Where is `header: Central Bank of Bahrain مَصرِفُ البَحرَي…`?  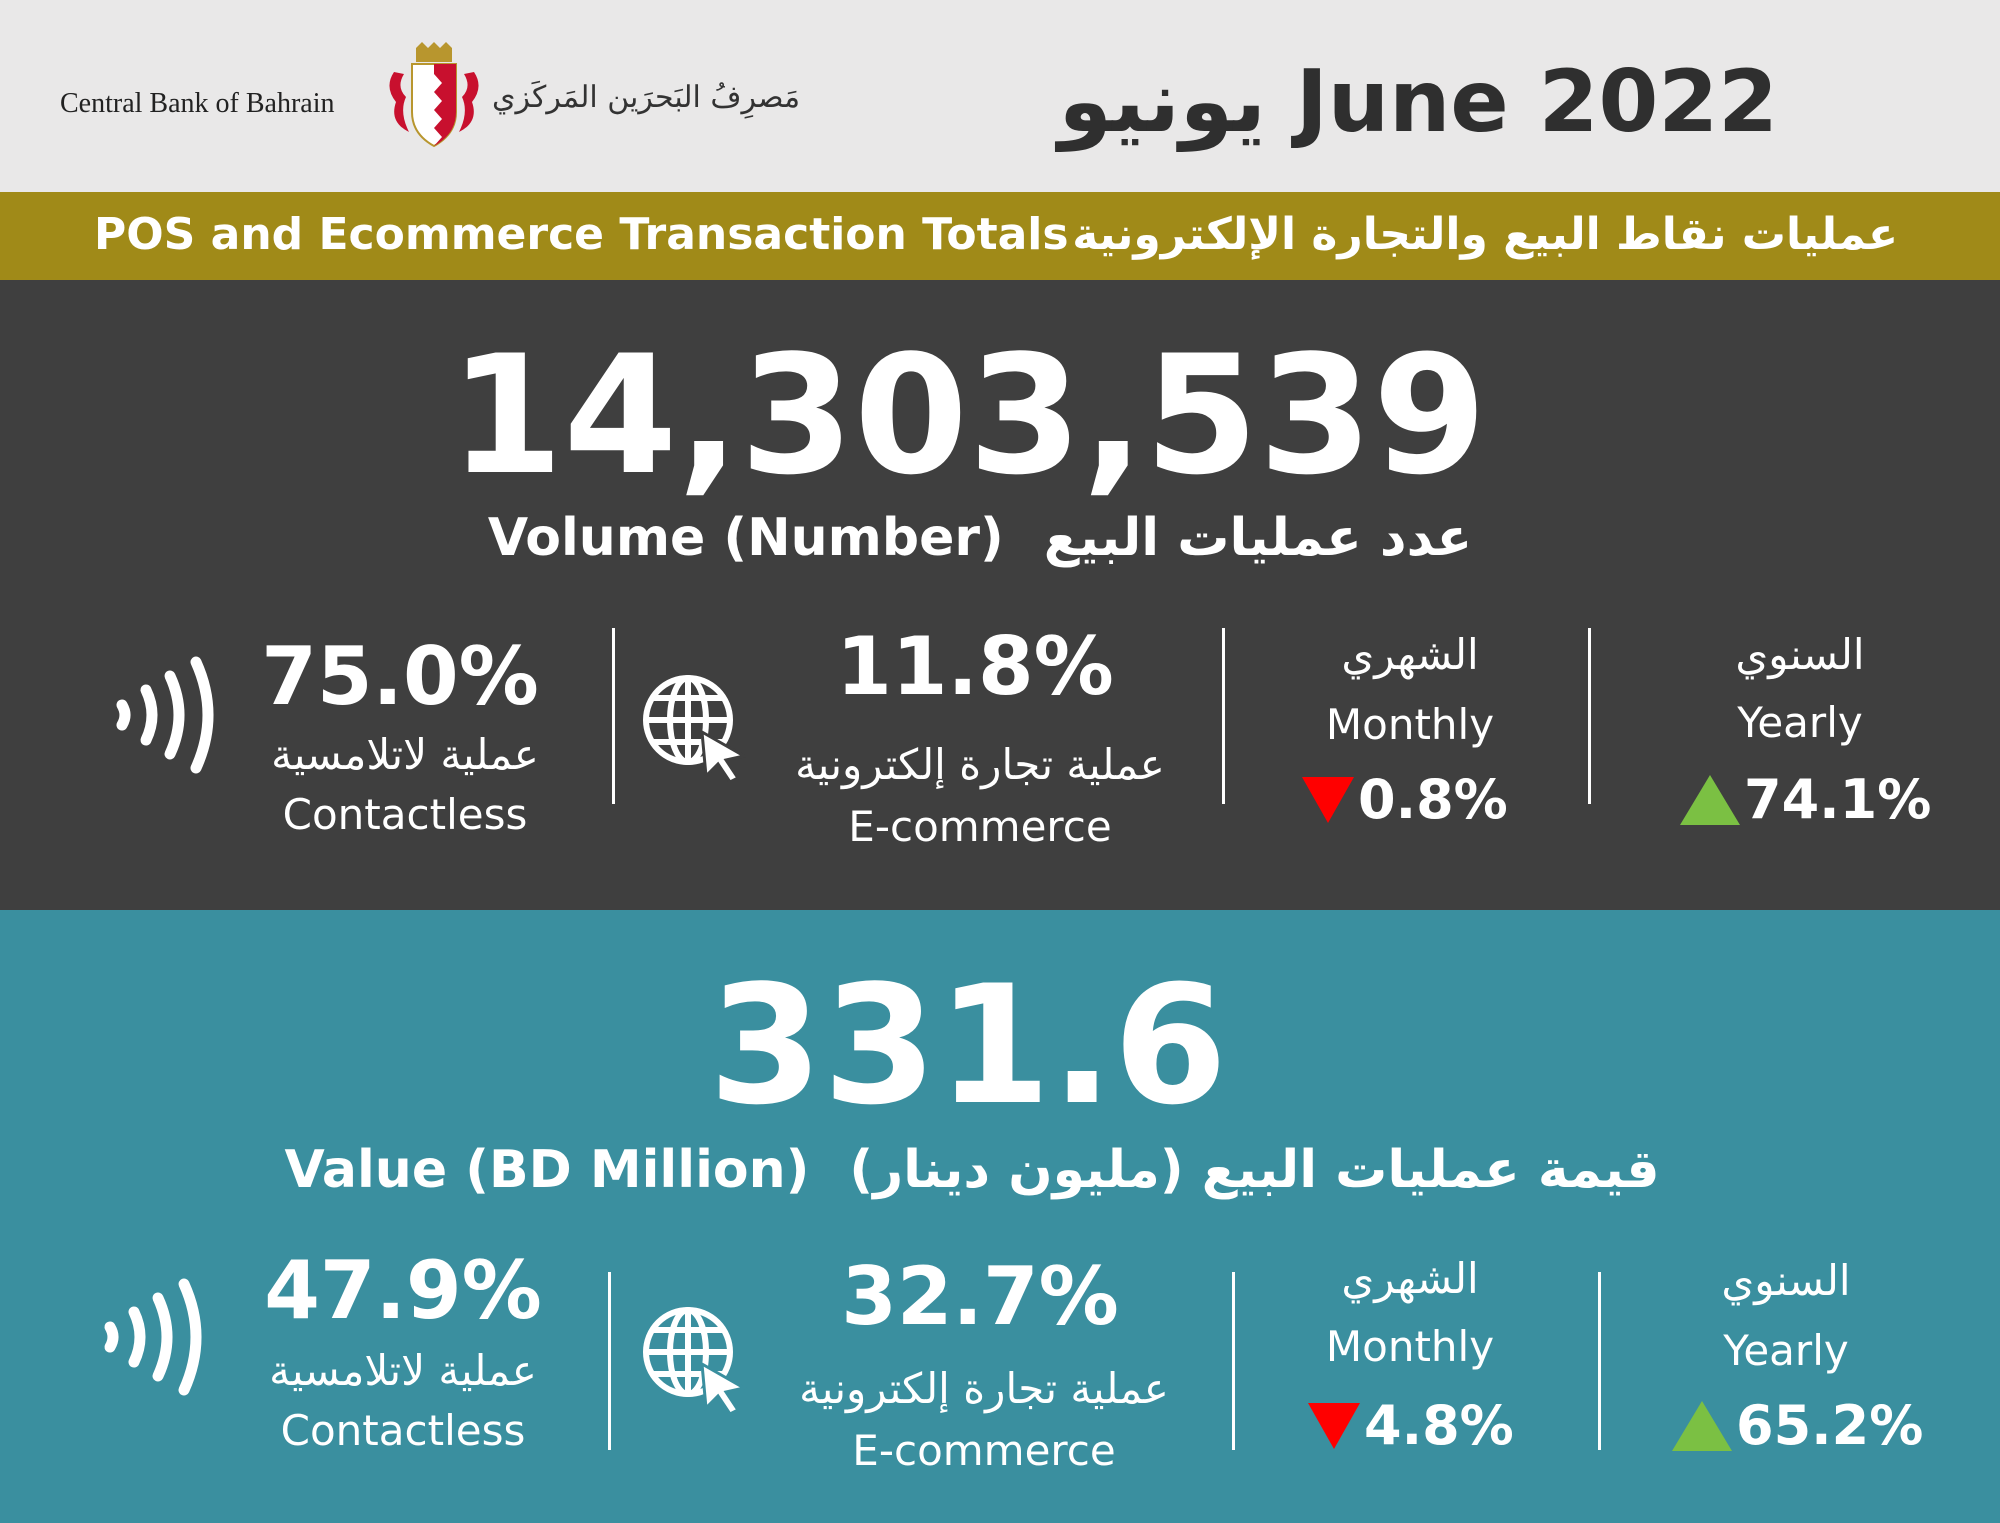 header: Central Bank of Bahrain مَصرِفُ البَحرَي… is located at coordinates (1000, 96).